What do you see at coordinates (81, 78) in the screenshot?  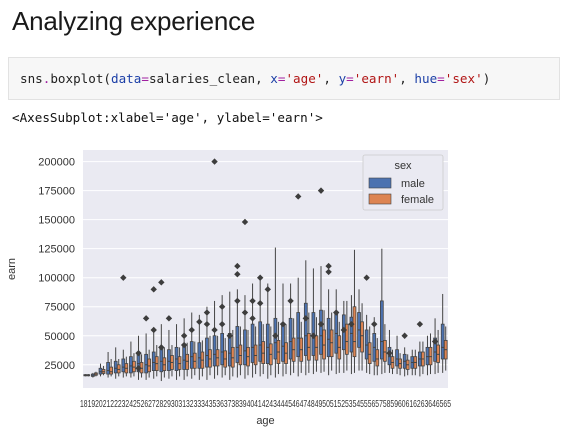 I see `code-token: boxplot(` at bounding box center [81, 78].